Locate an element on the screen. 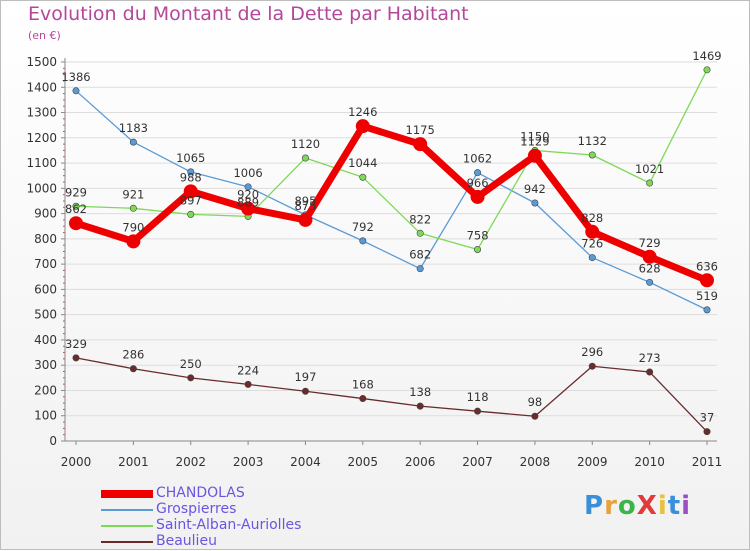  data-label: 98 is located at coordinates (535, 402).